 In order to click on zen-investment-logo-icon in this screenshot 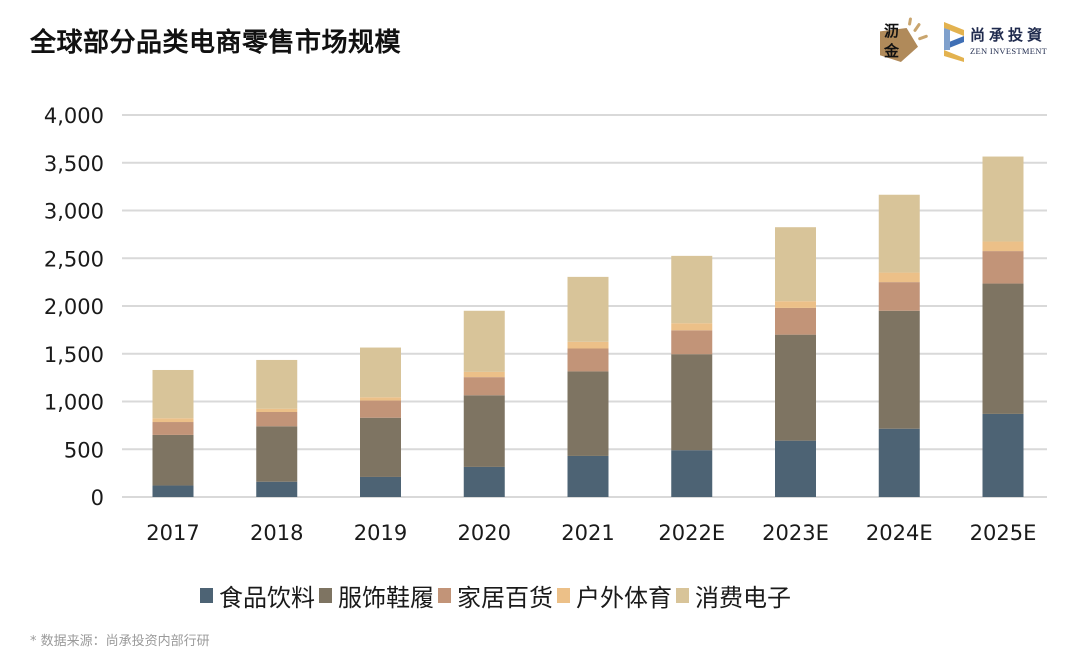, I will do `click(954, 42)`.